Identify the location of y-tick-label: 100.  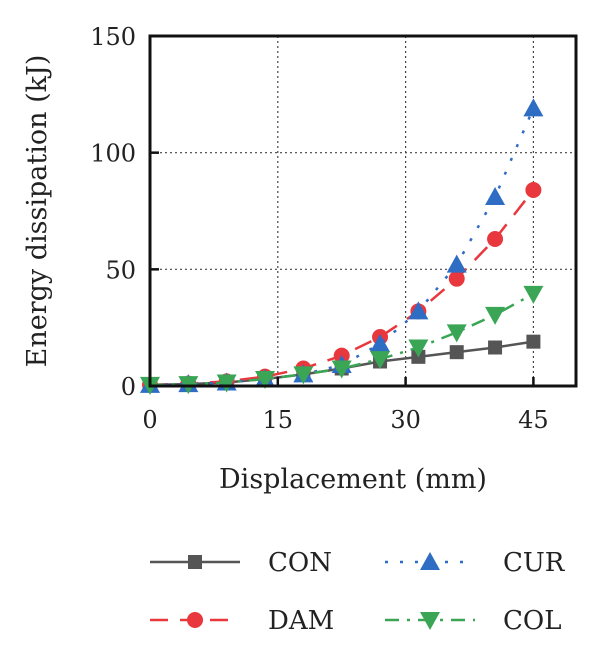
(113, 154).